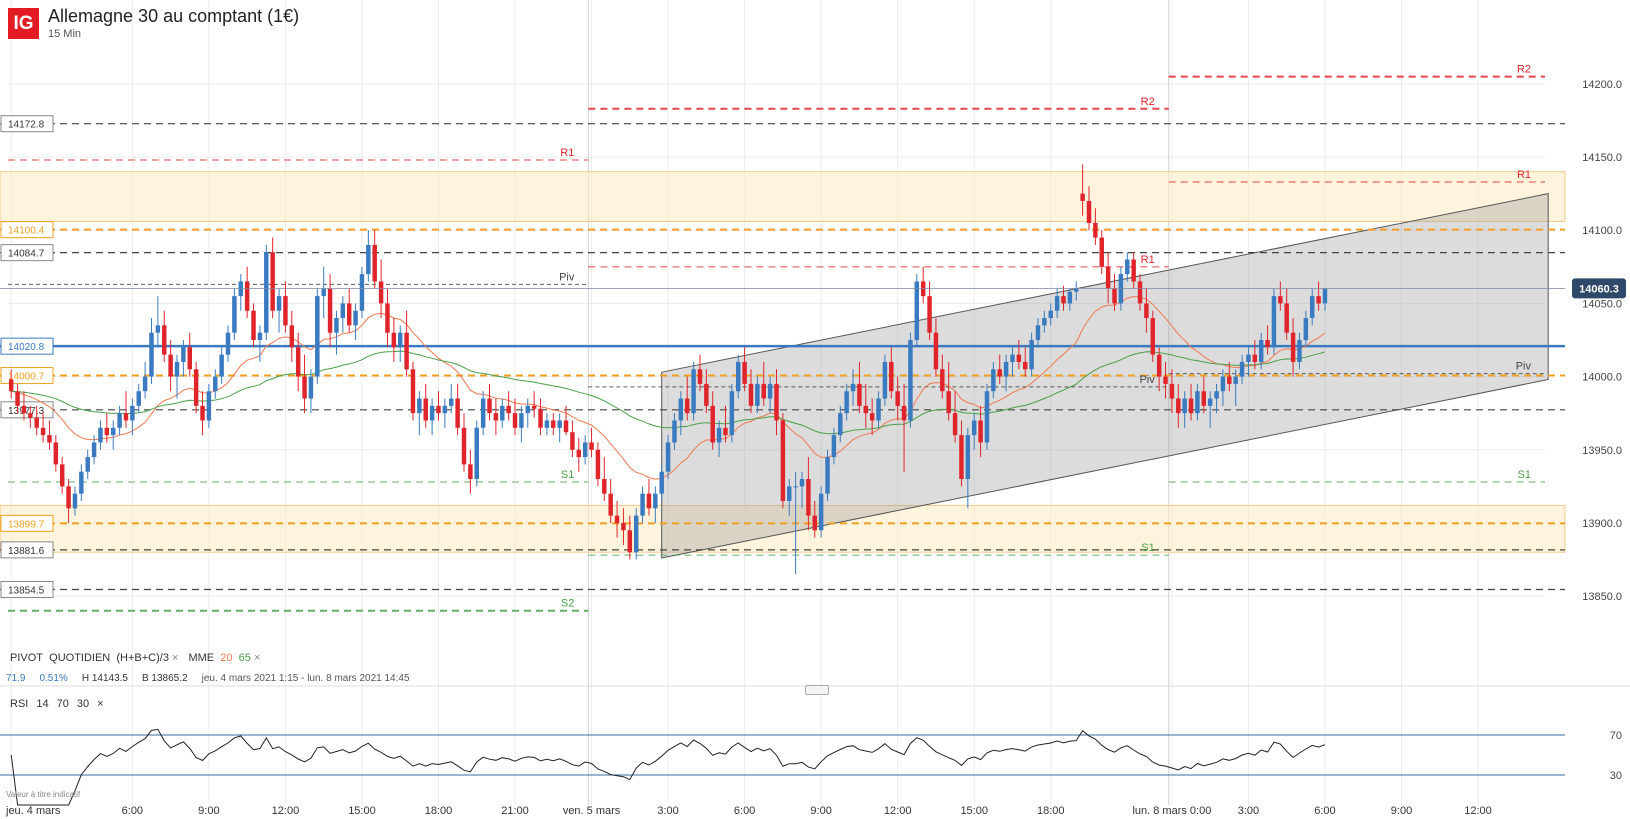 Image resolution: width=1630 pixels, height=819 pixels. Describe the element at coordinates (57, 704) in the screenshot. I see `rsi-legend: RSI 14 70 30 ×` at that location.